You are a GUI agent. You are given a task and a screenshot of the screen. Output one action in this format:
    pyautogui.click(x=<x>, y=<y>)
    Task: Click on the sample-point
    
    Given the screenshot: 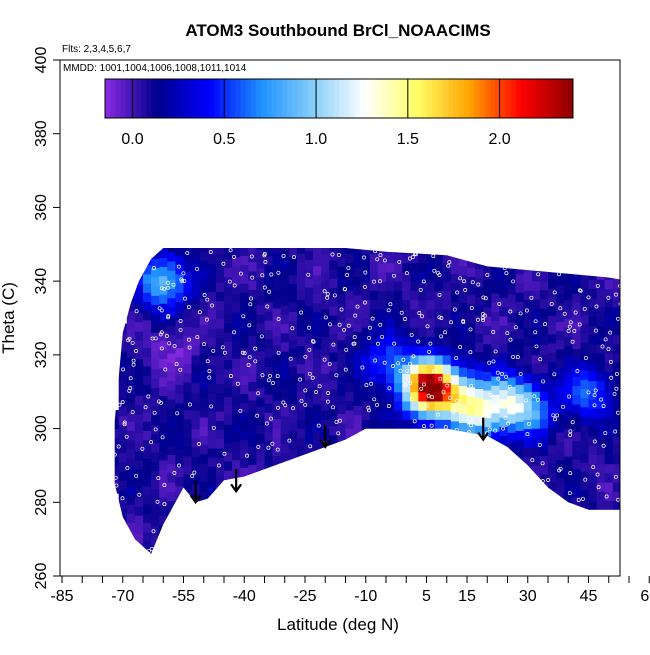 What is the action you would take?
    pyautogui.click(x=624, y=489)
    